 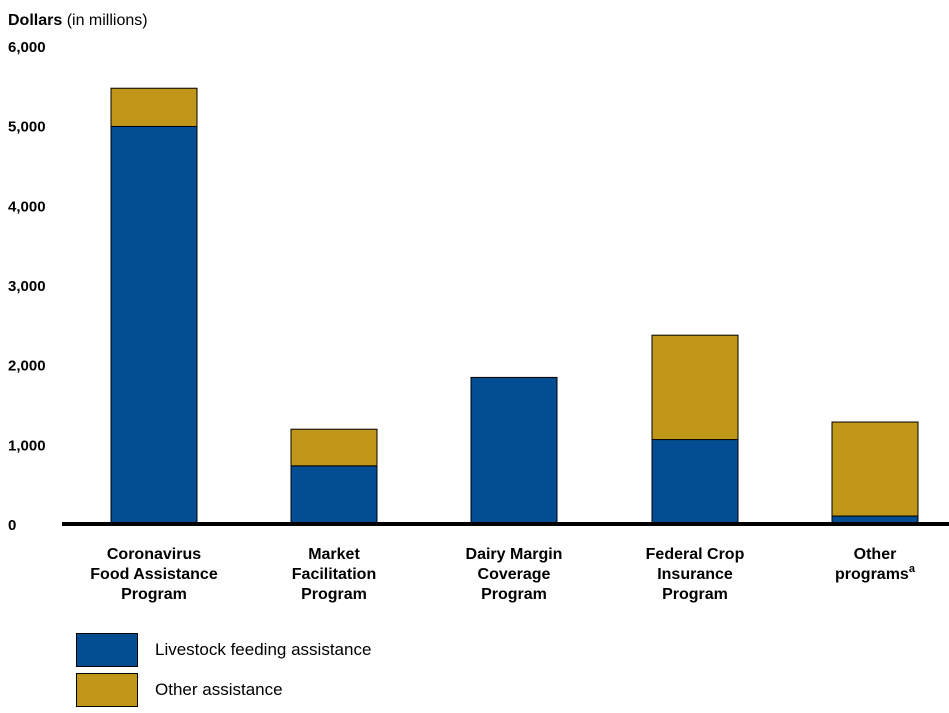 I want to click on legend-item-livestock: Livestock feeding assistance, so click(x=223, y=650).